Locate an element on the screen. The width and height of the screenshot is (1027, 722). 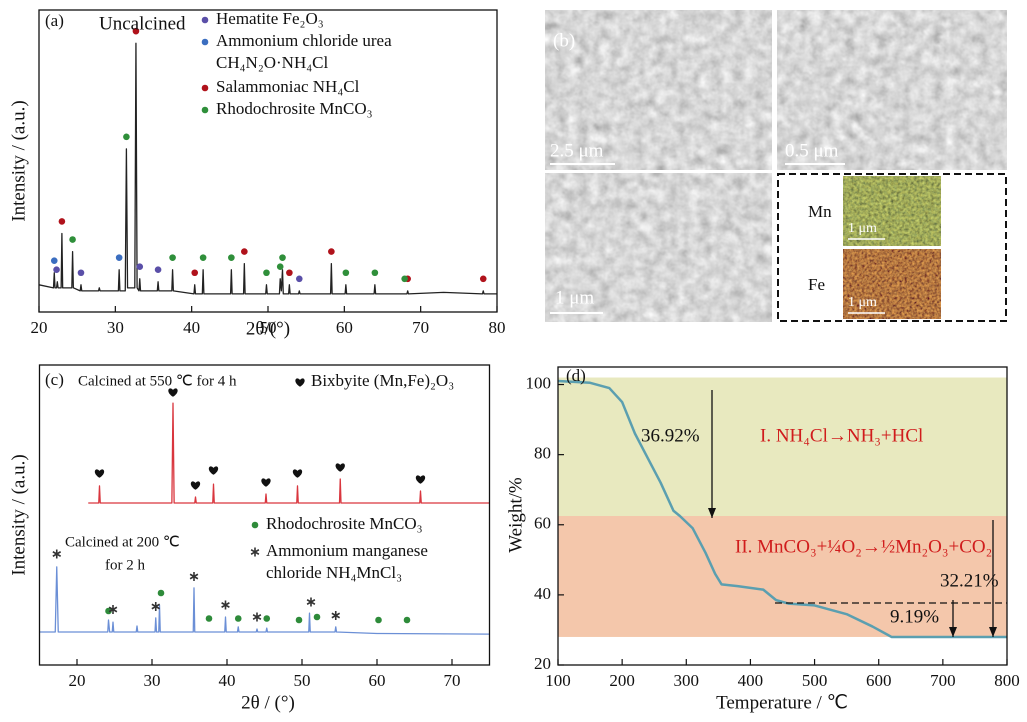
x-tick-label: 800 is located at coordinates (1007, 680).